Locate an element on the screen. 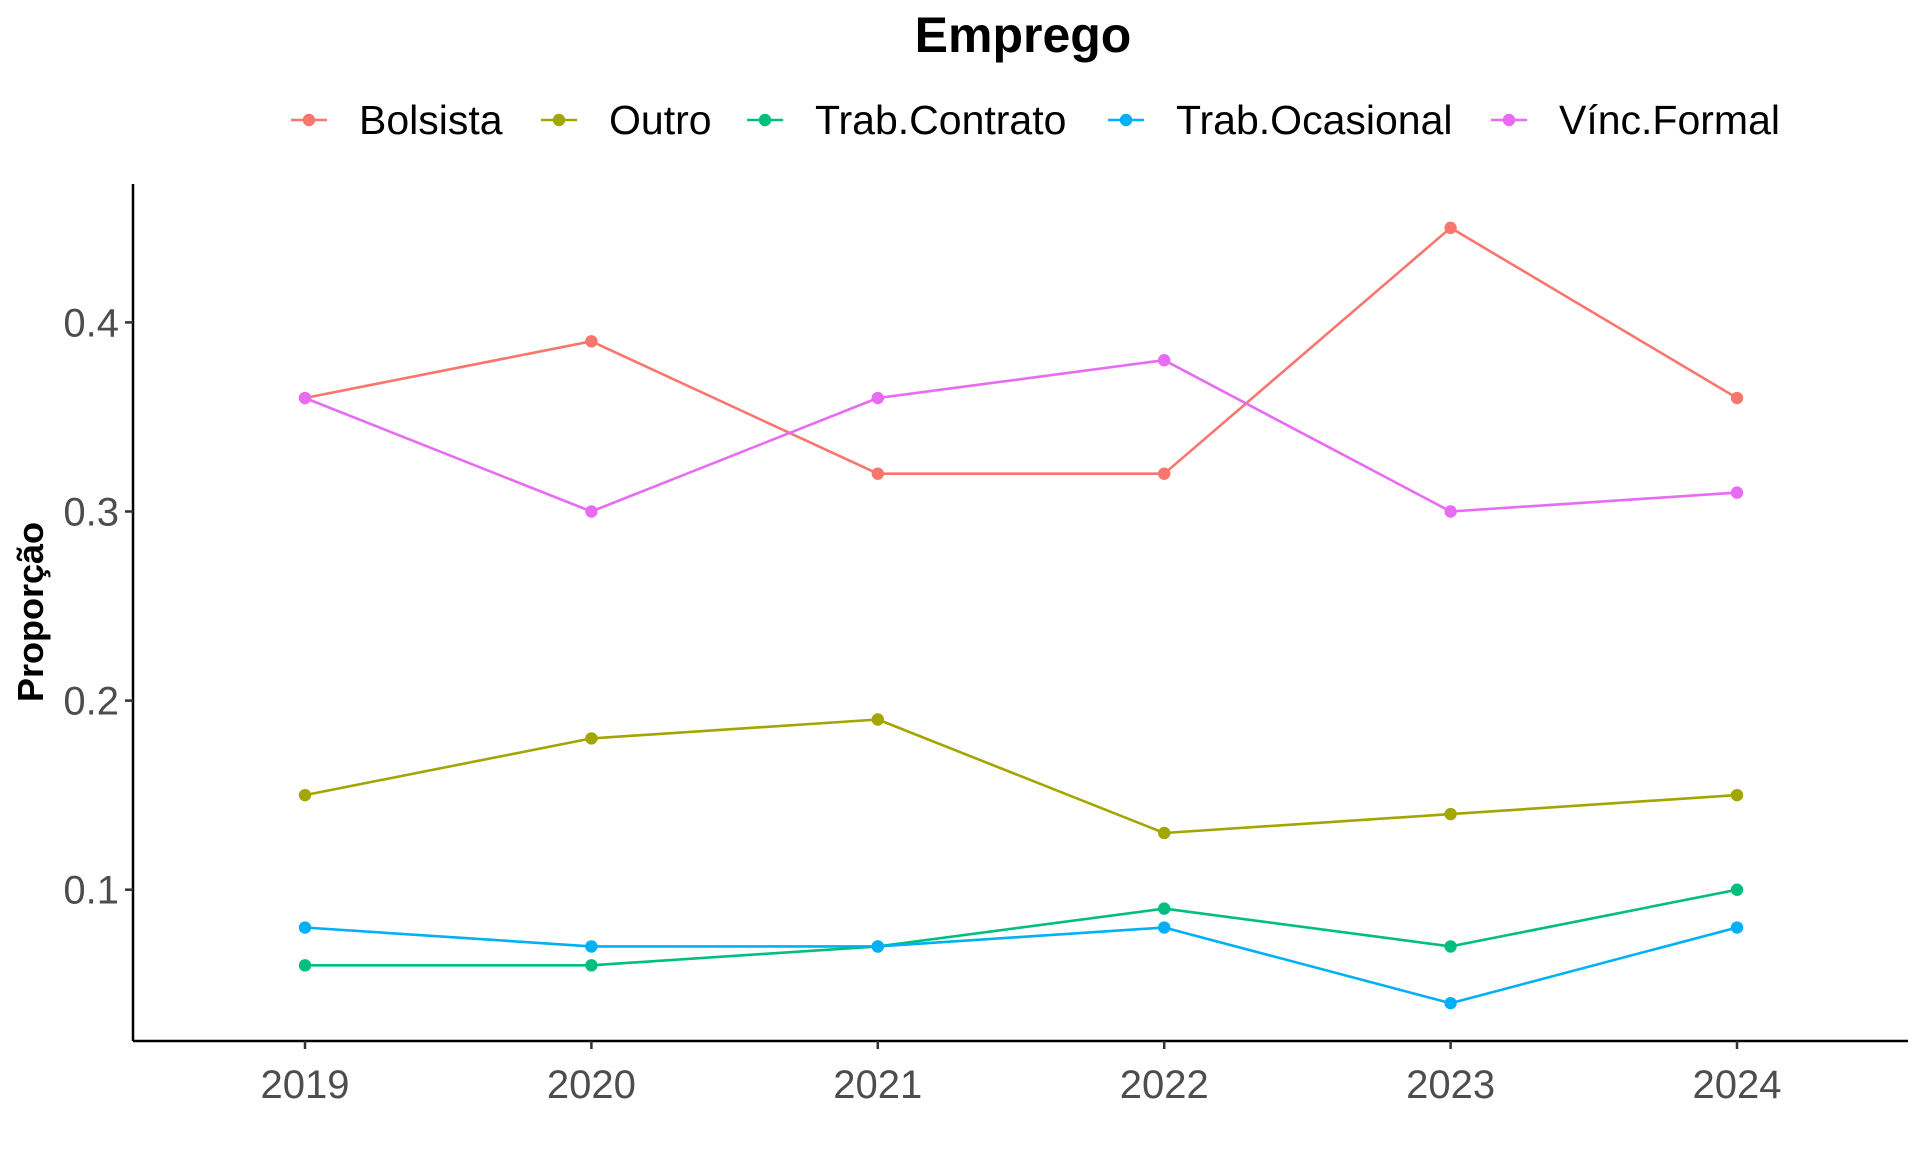 The height and width of the screenshot is (1152, 1920). x-ticks: 2019 2020 2021 2022 2023 2024 is located at coordinates (1021, 1074).